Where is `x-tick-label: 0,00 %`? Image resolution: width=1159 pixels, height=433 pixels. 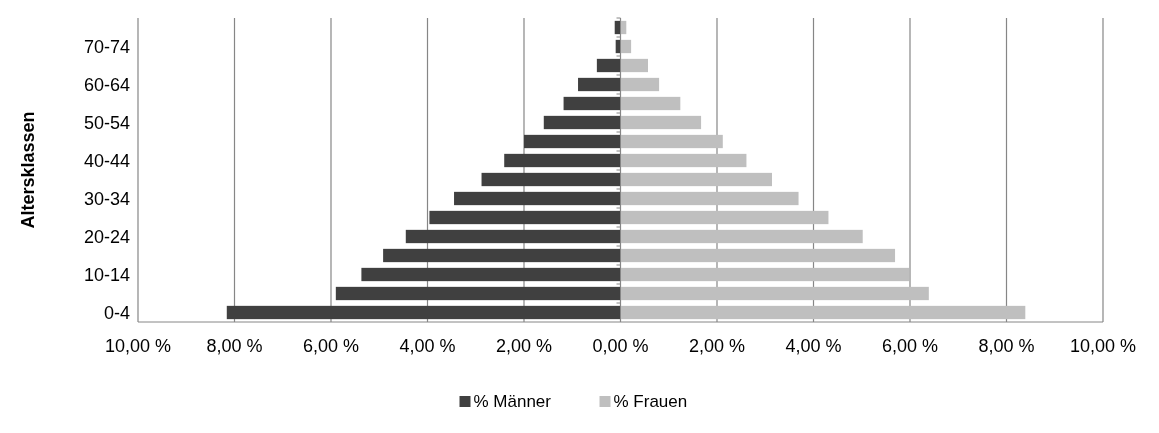 x-tick-label: 0,00 % is located at coordinates (620, 346).